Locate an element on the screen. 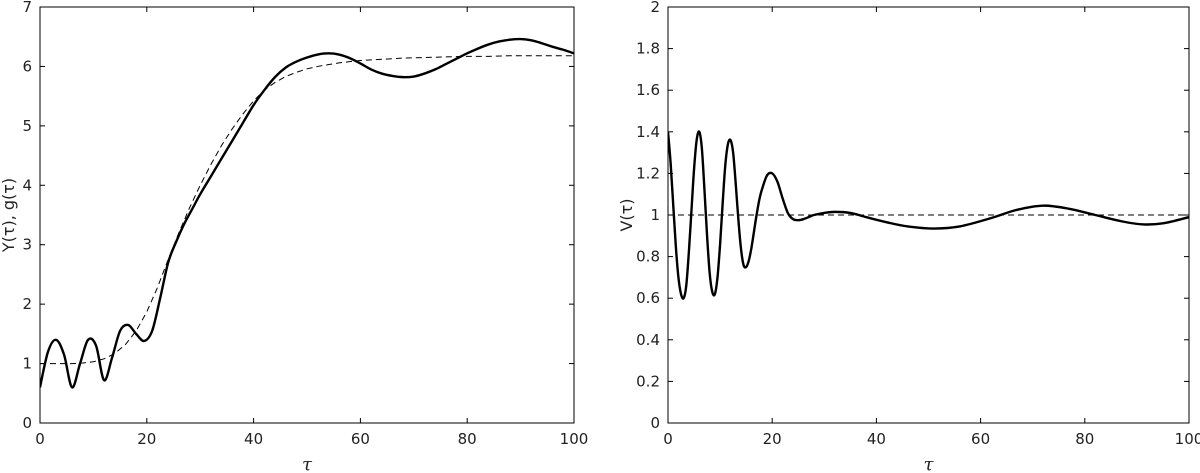 The width and height of the screenshot is (1200, 473). left-x-tick-label: 0 is located at coordinates (40, 439).